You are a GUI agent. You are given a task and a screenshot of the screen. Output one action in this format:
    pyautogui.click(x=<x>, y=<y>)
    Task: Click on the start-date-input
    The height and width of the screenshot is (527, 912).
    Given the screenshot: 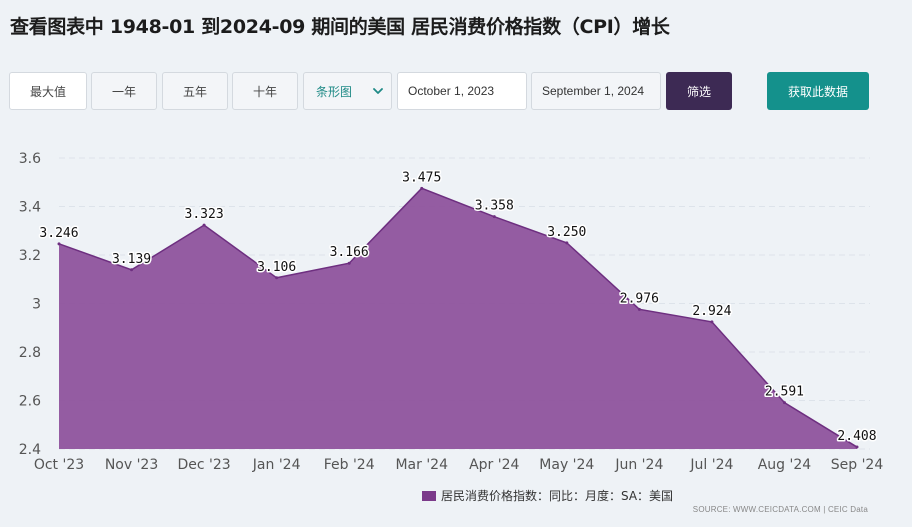 What is the action you would take?
    pyautogui.click(x=462, y=91)
    